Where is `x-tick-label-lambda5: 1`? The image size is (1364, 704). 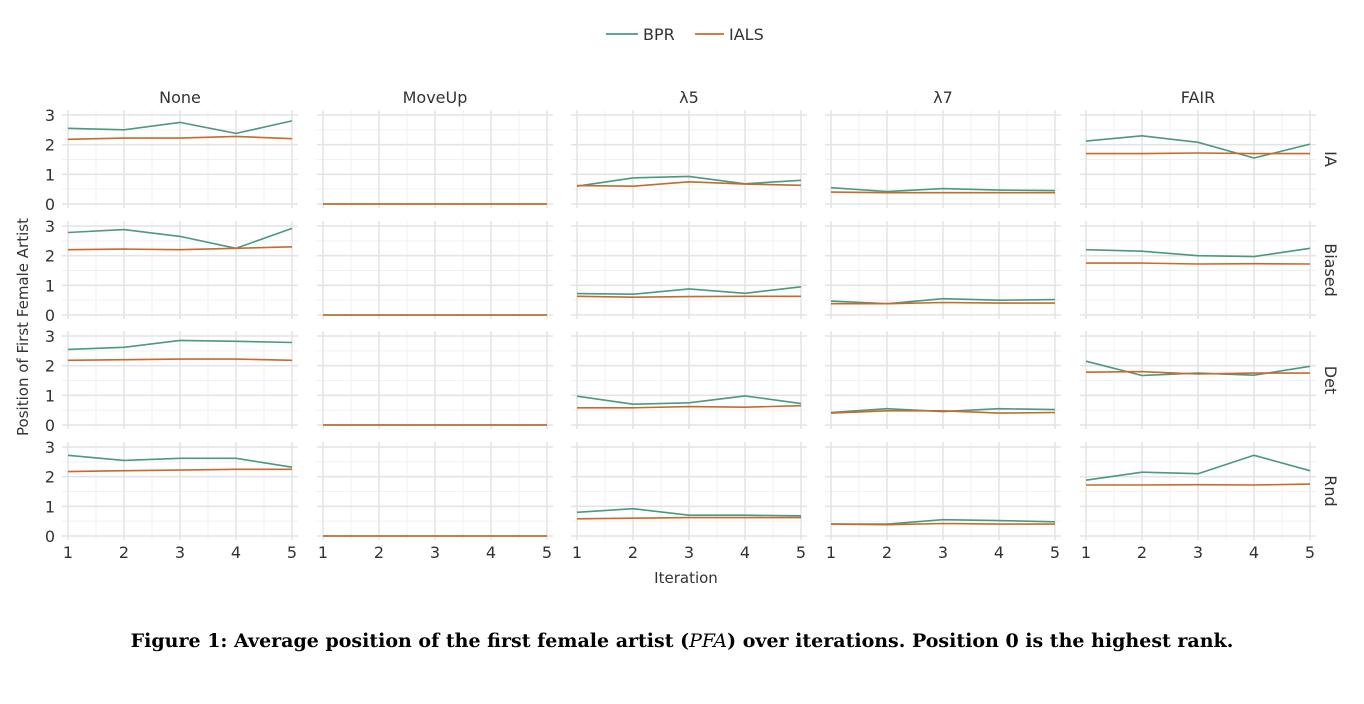 x-tick-label-lambda5: 1 is located at coordinates (577, 552).